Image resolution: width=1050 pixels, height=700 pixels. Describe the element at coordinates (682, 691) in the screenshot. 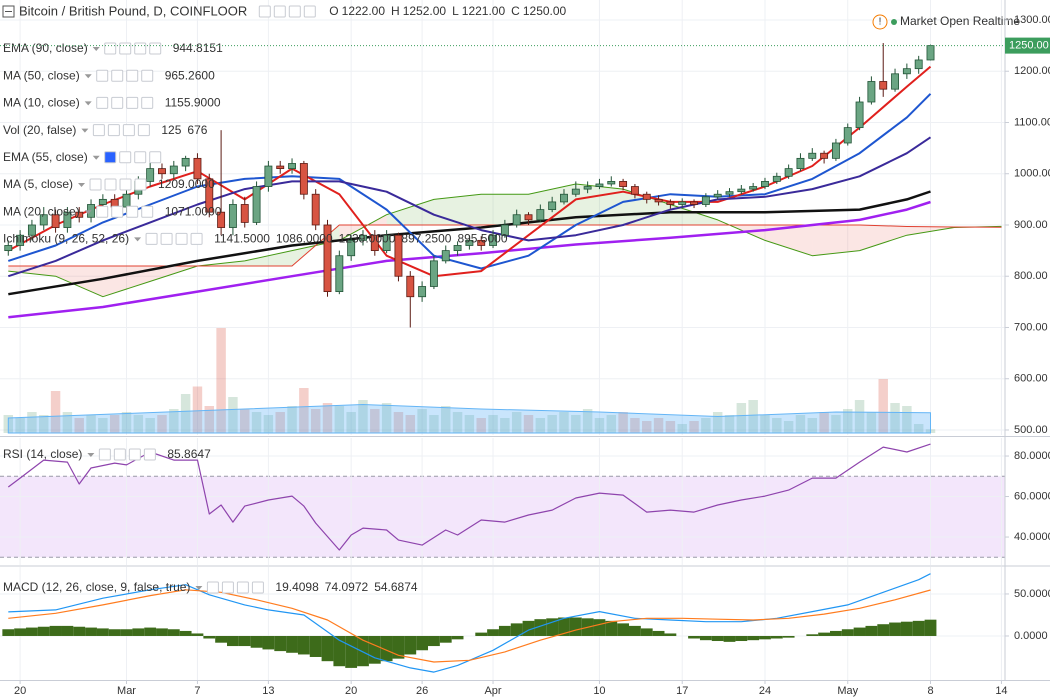

I see `x-tick-label: 17` at that location.